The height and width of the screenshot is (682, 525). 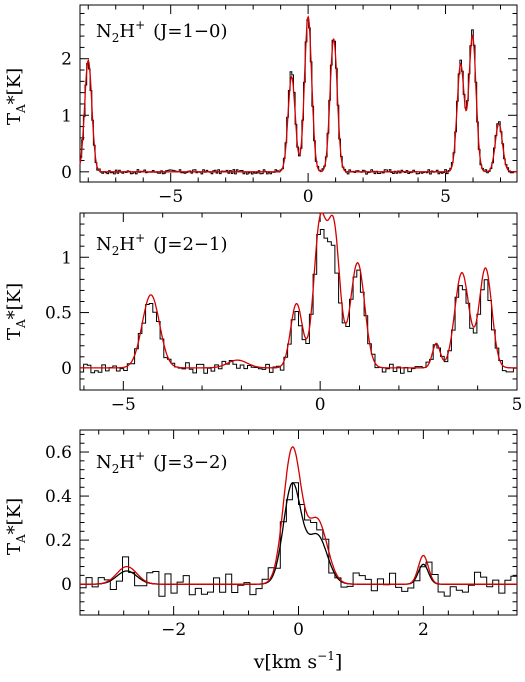 I want to click on y-tick-label: 2, so click(x=66, y=60).